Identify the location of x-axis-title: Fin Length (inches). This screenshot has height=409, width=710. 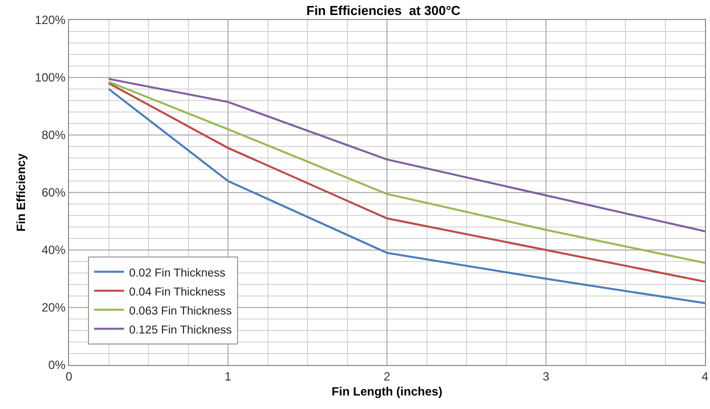
(387, 391).